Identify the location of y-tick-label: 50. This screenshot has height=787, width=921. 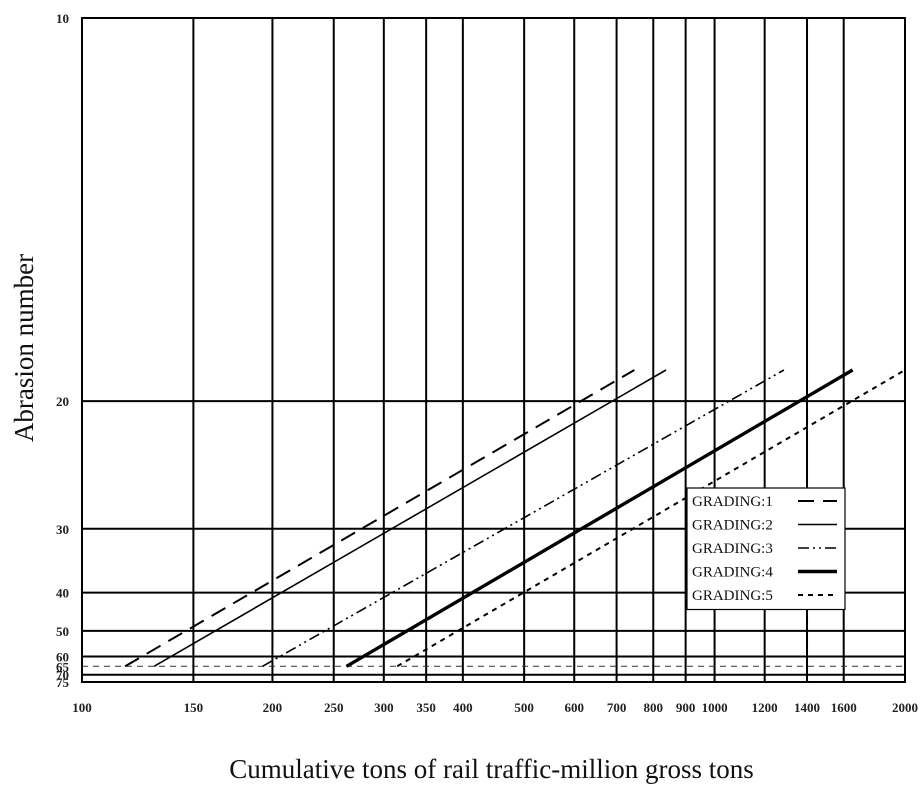
(62, 631).